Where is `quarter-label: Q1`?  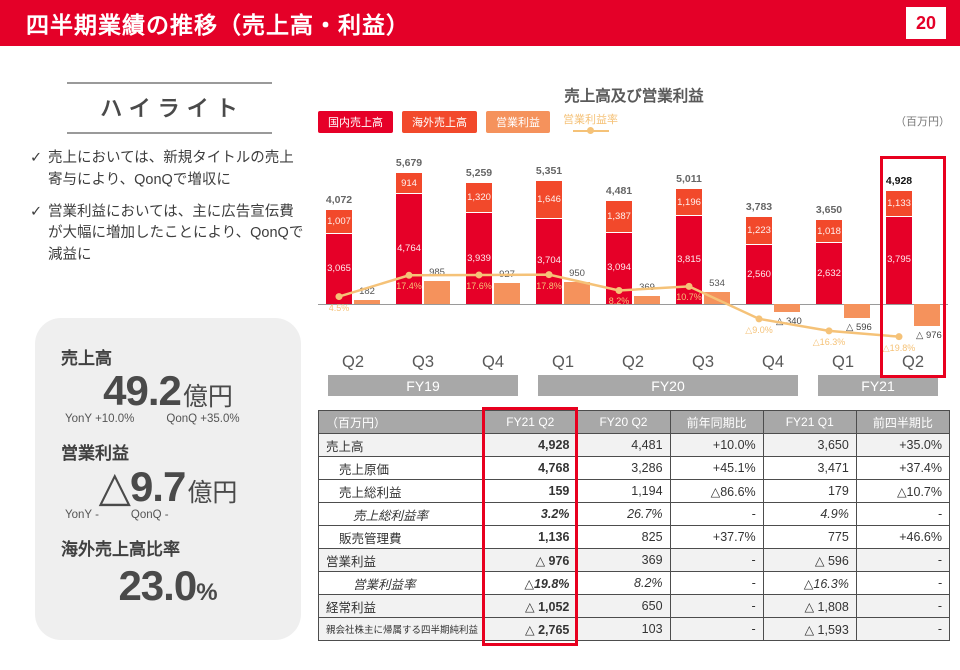
quarter-label: Q1 is located at coordinates (842, 362).